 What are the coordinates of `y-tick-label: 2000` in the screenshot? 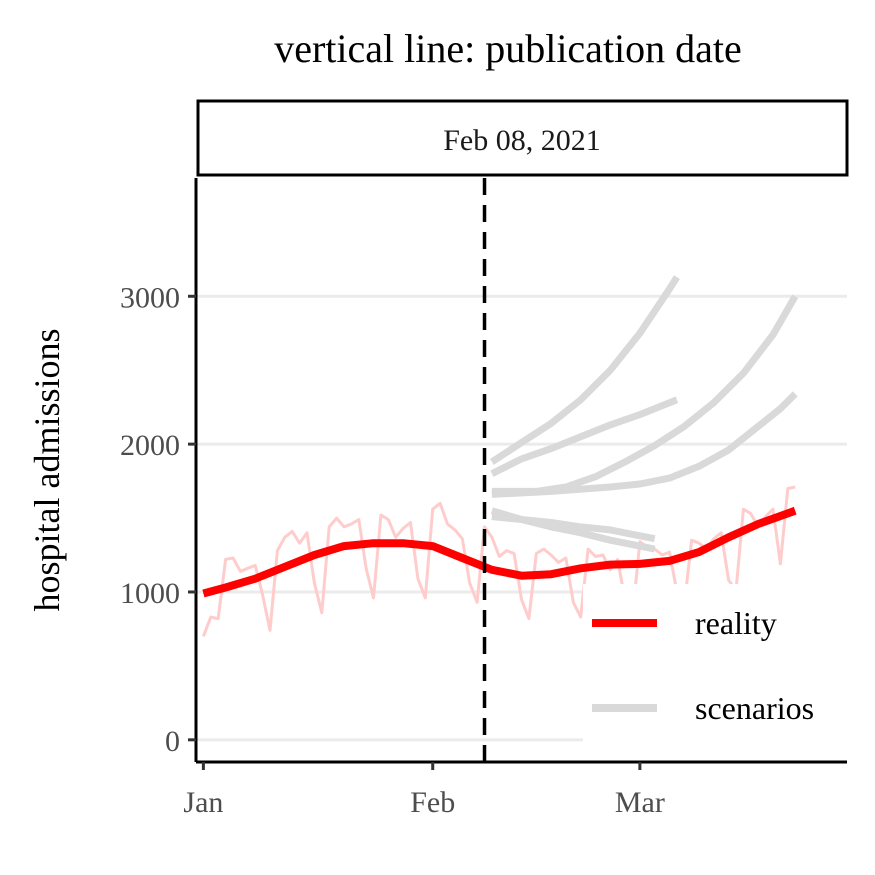 It's located at (150, 445).